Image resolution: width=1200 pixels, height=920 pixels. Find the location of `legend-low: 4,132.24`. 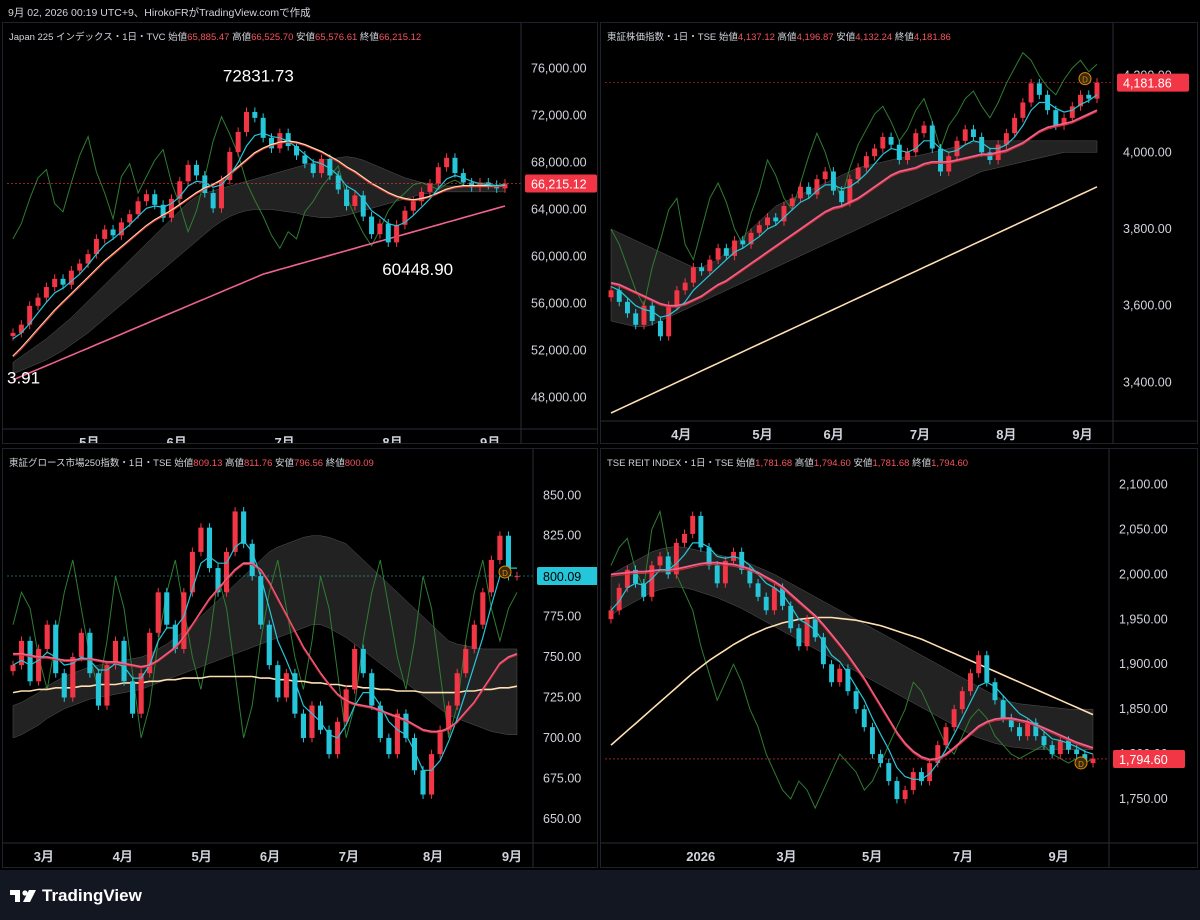

legend-low: 4,132.24 is located at coordinates (874, 37).